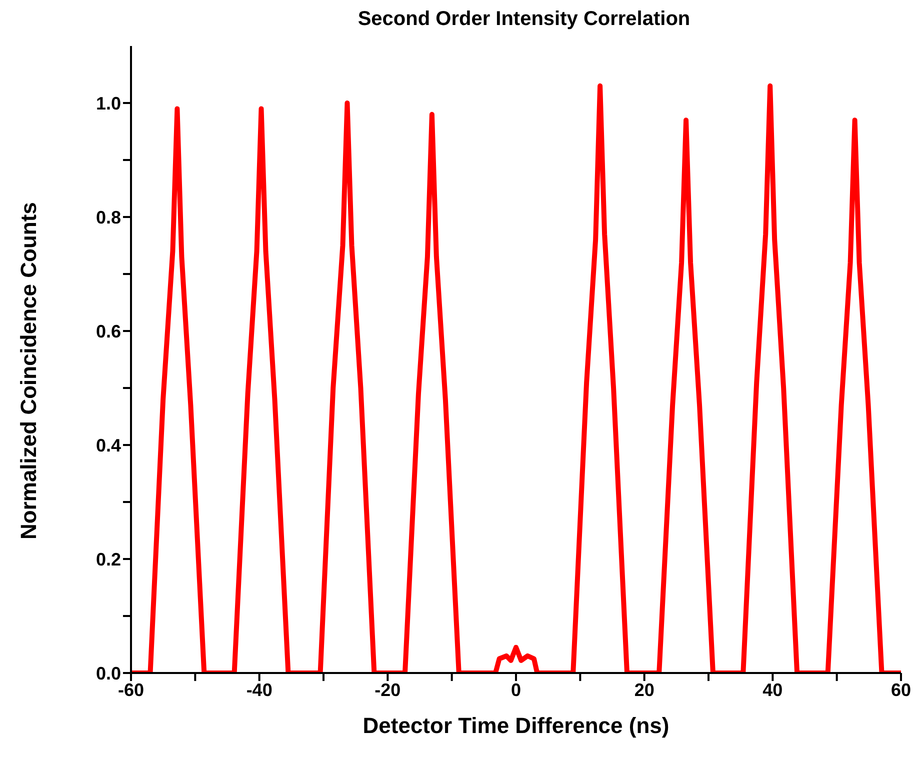 This screenshot has width=919, height=770. What do you see at coordinates (28, 371) in the screenshot?
I see `y-axis-title: Normalized Coincidence Counts` at bounding box center [28, 371].